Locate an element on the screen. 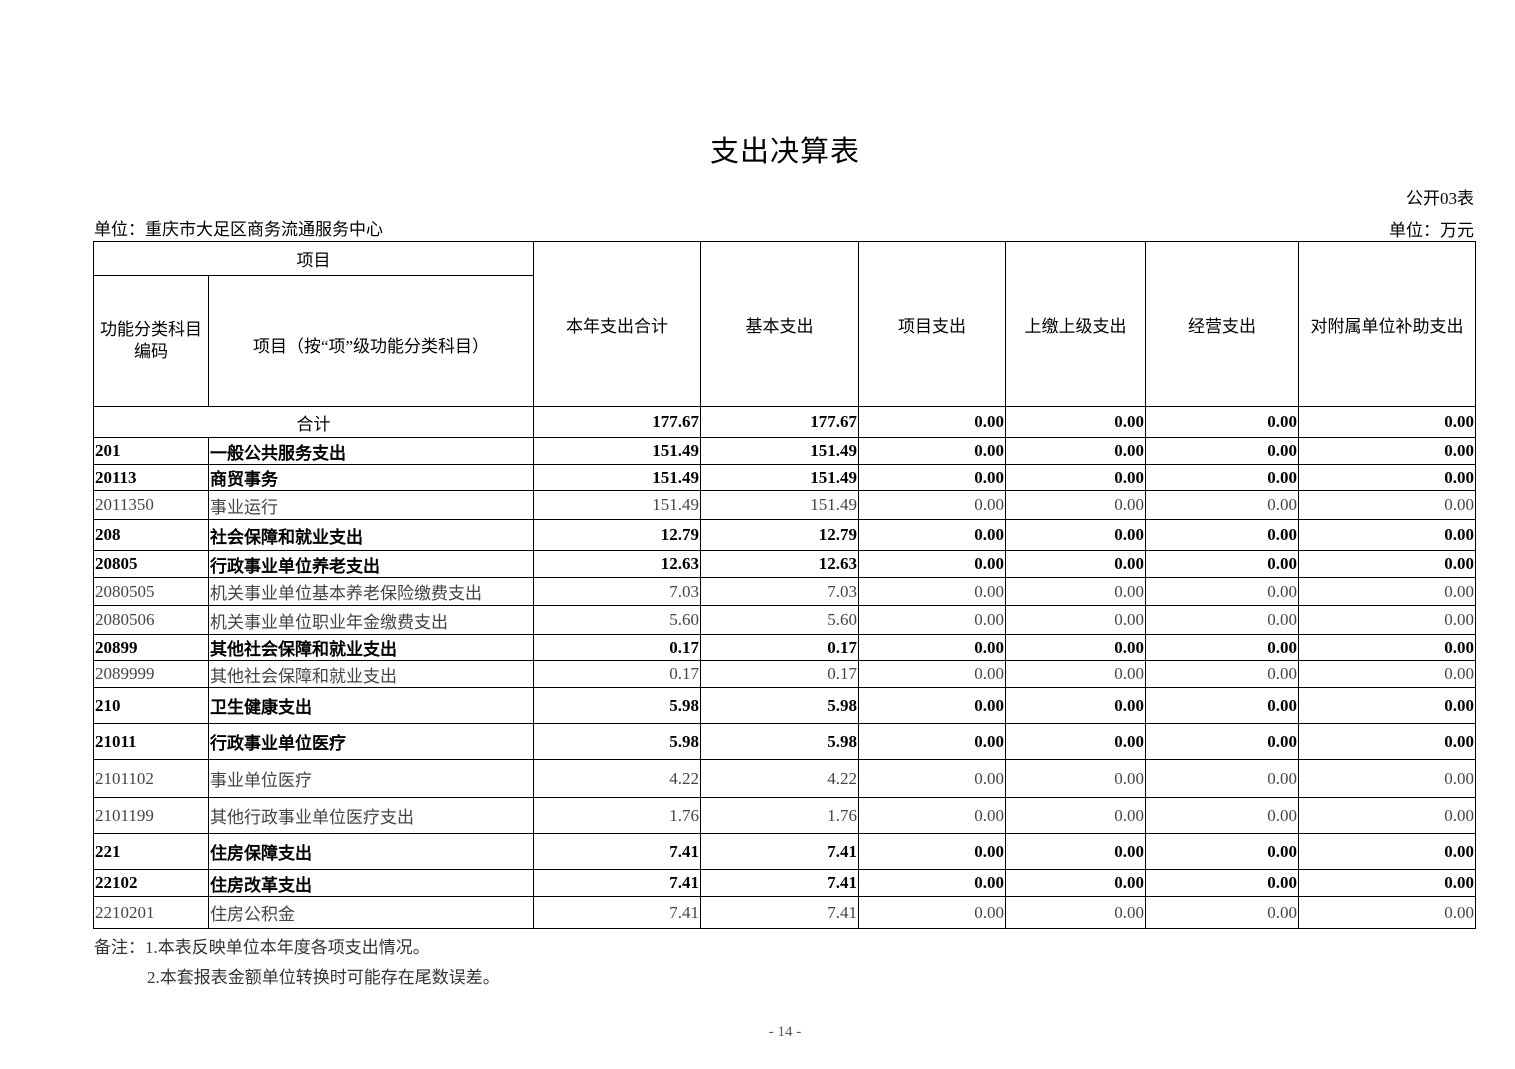  row-name: 商贸事务 is located at coordinates (371, 477).